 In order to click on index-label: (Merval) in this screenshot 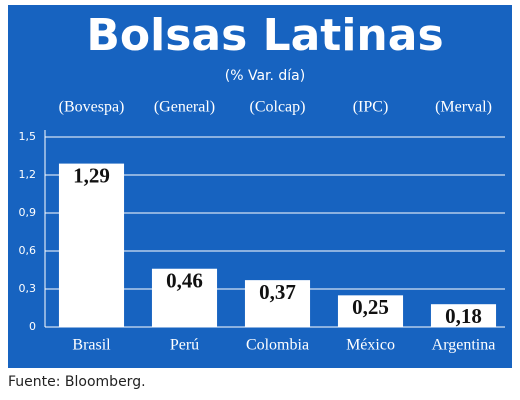, I will do `click(463, 107)`.